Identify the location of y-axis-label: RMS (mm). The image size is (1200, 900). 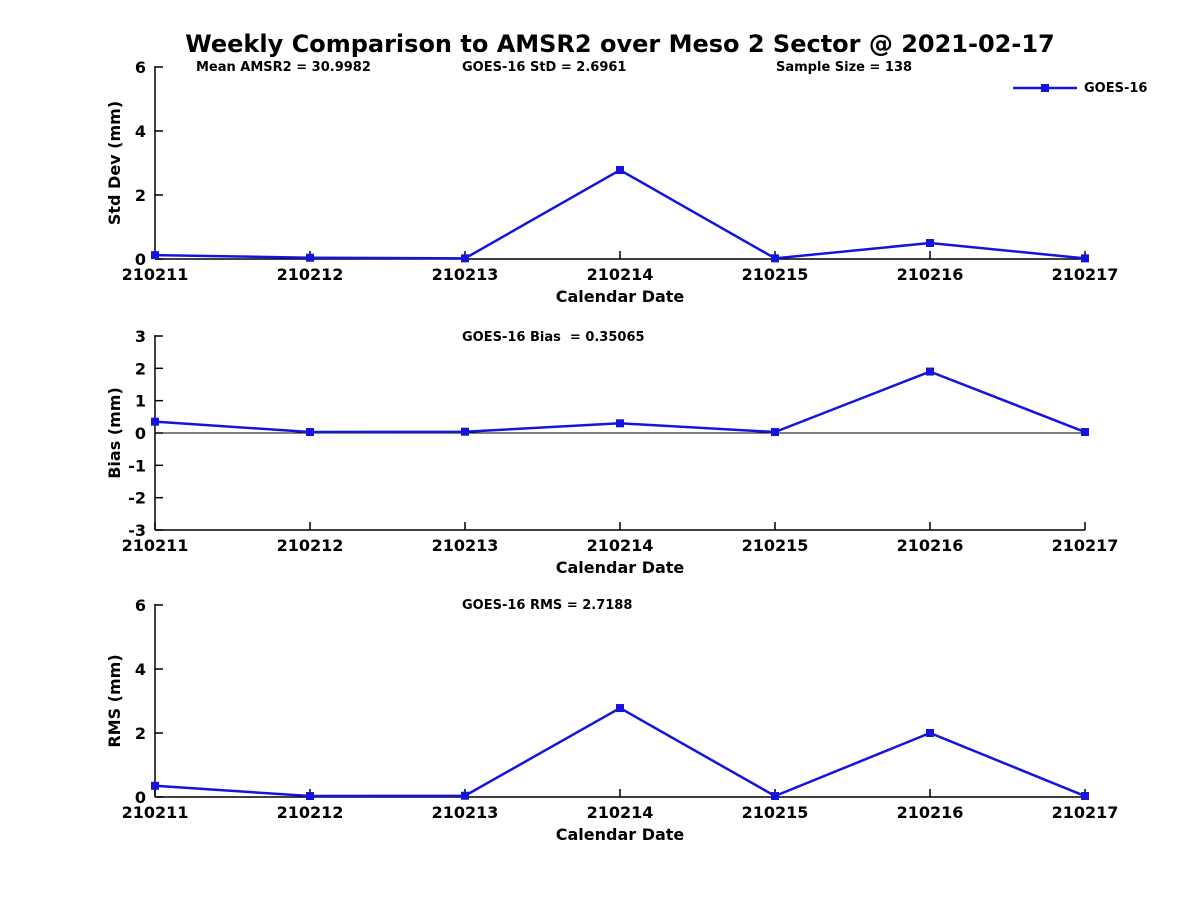
(114, 700).